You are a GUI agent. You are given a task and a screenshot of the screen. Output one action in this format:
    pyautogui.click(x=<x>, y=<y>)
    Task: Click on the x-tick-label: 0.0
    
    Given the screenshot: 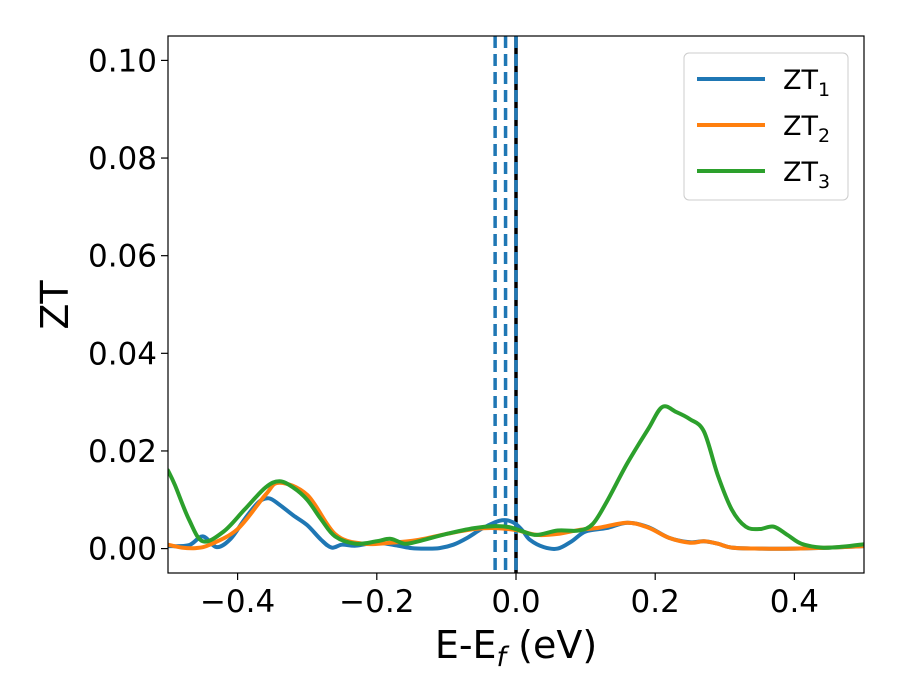 What is the action you would take?
    pyautogui.click(x=515, y=602)
    